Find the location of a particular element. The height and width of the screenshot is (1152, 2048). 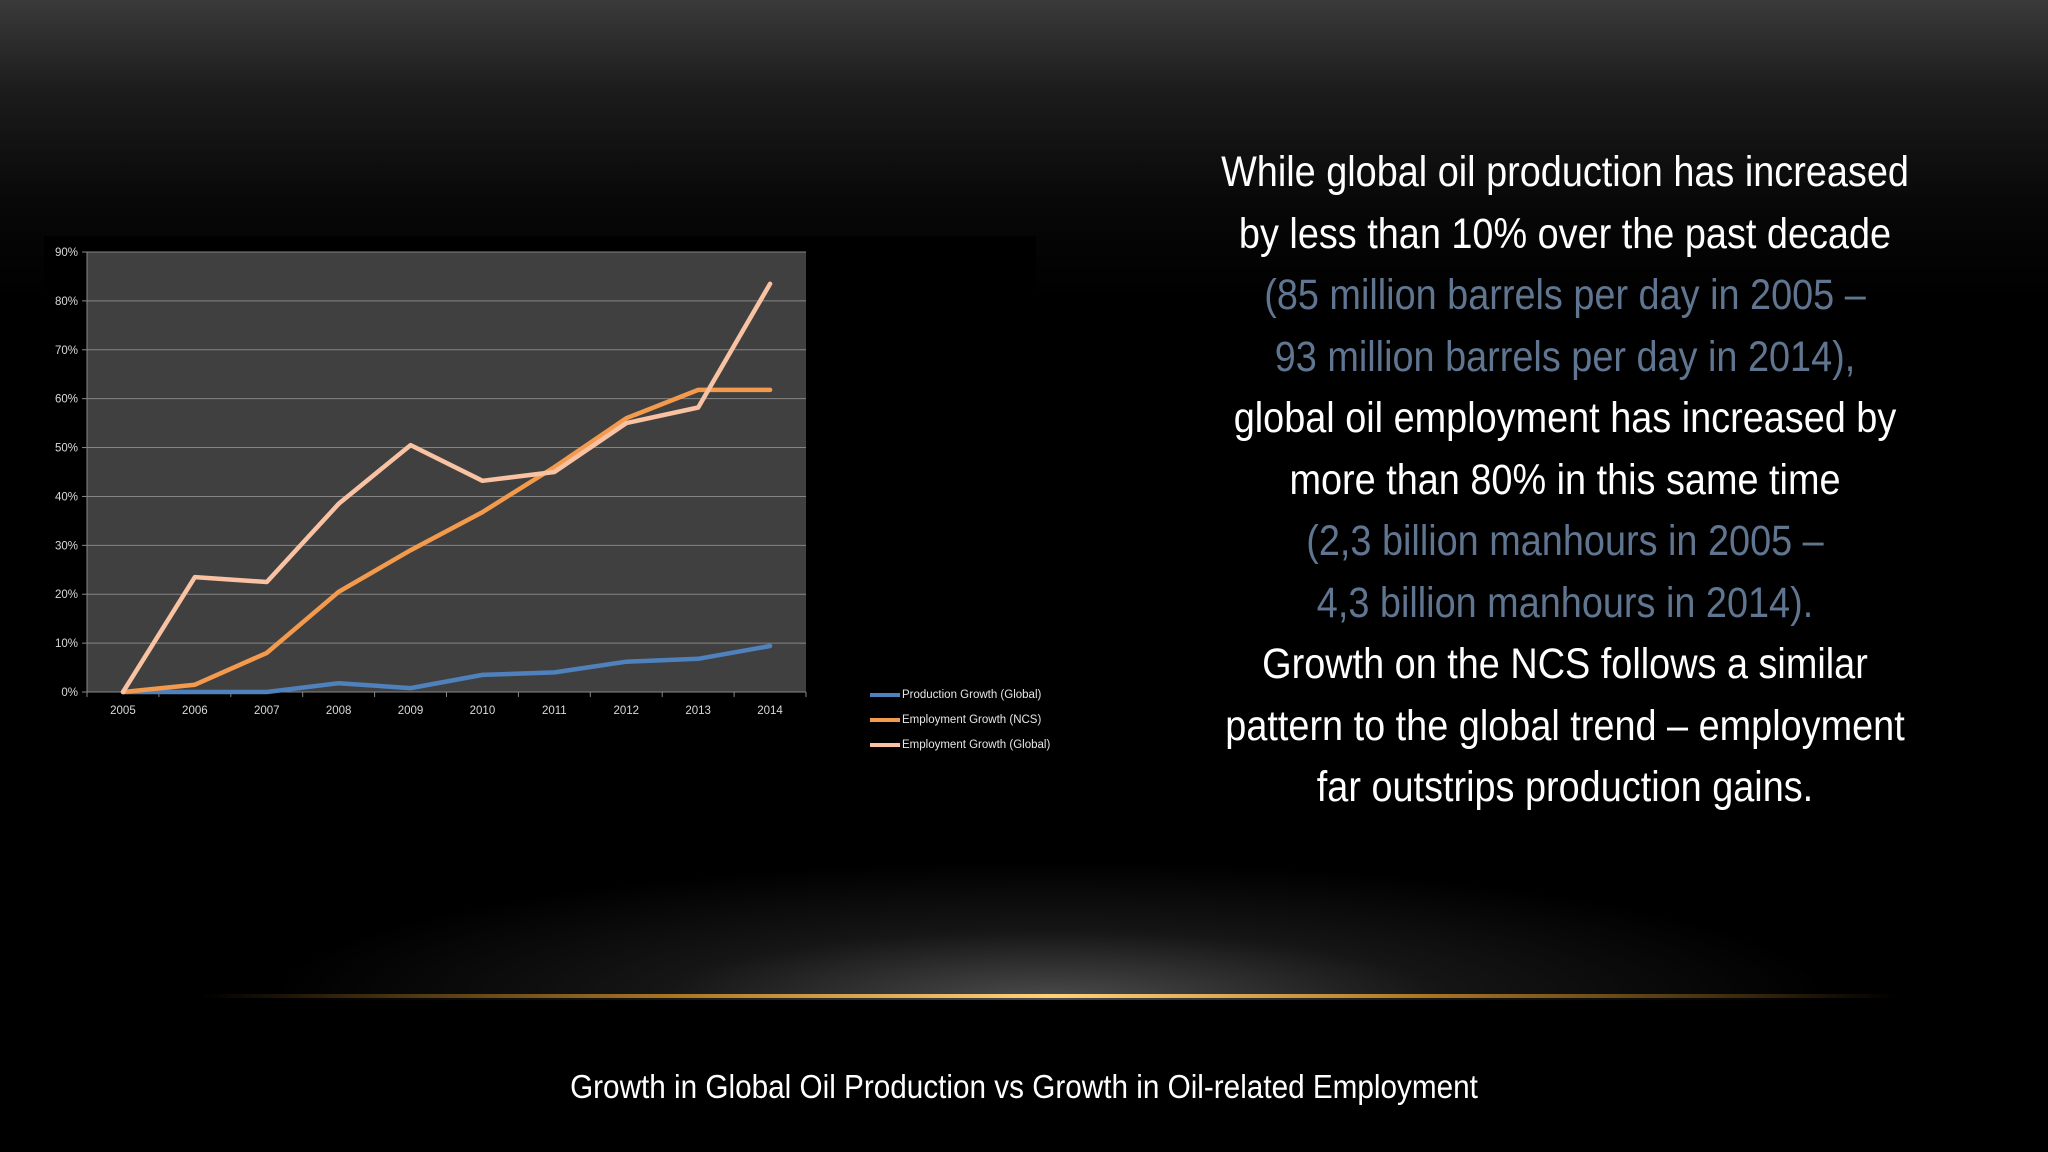

x-tick-label: 2007 is located at coordinates (267, 711).